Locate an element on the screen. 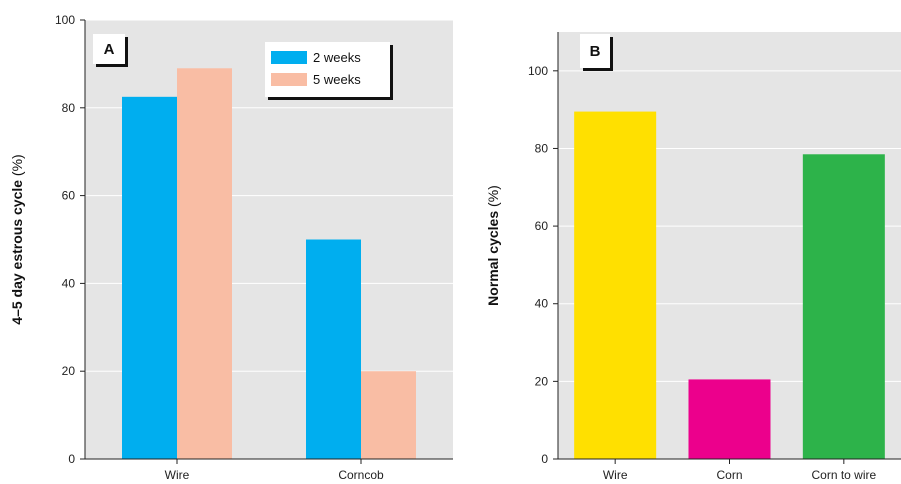 The width and height of the screenshot is (901, 484). bar-corn-to-wire is located at coordinates (843, 306).